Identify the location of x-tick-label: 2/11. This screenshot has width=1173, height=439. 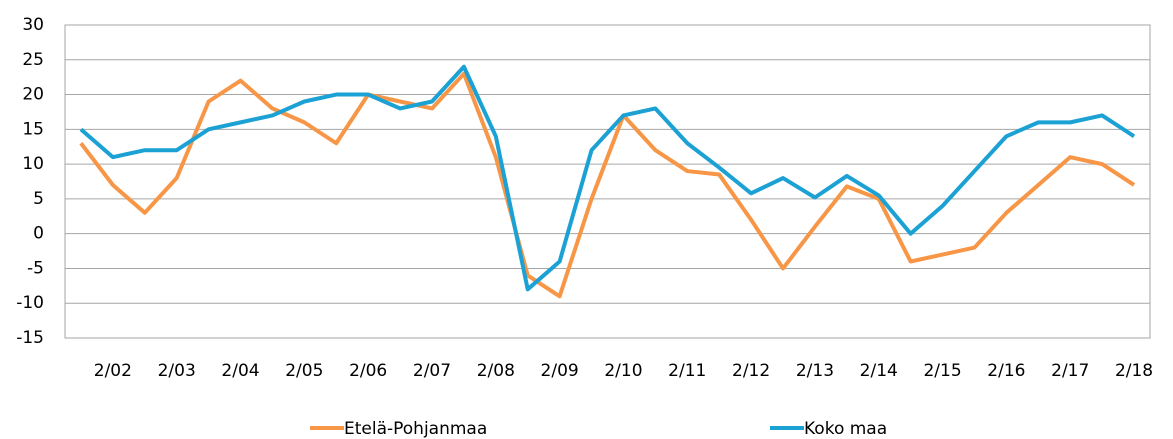
(687, 371).